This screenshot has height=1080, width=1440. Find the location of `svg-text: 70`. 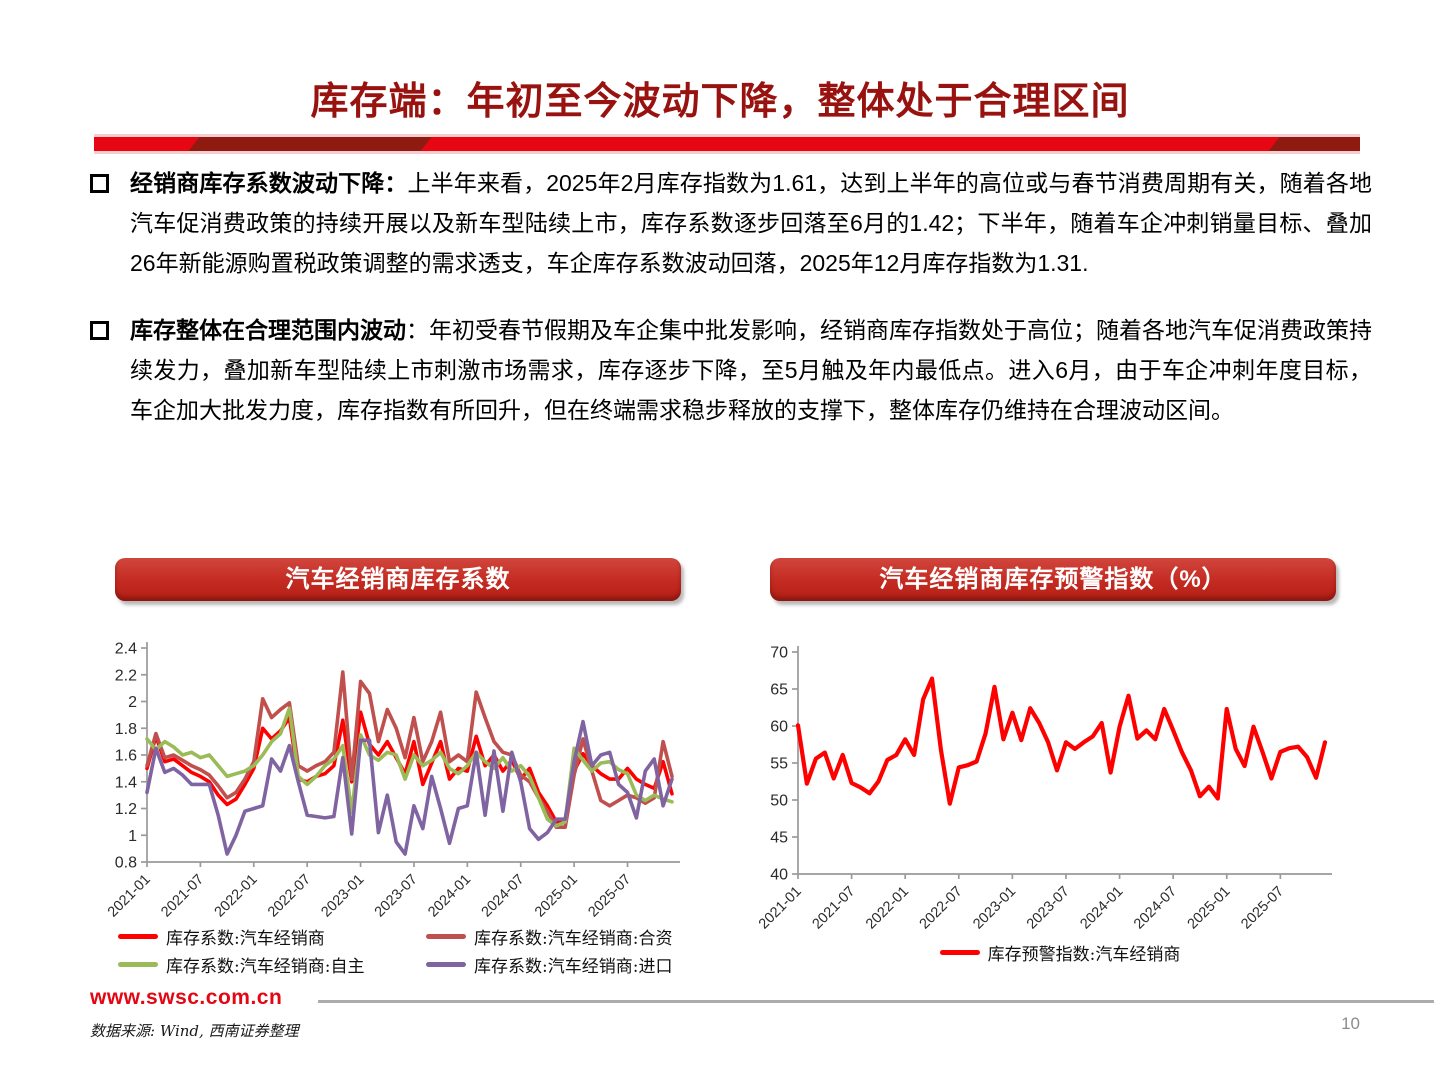

svg-text: 70 is located at coordinates (779, 653).